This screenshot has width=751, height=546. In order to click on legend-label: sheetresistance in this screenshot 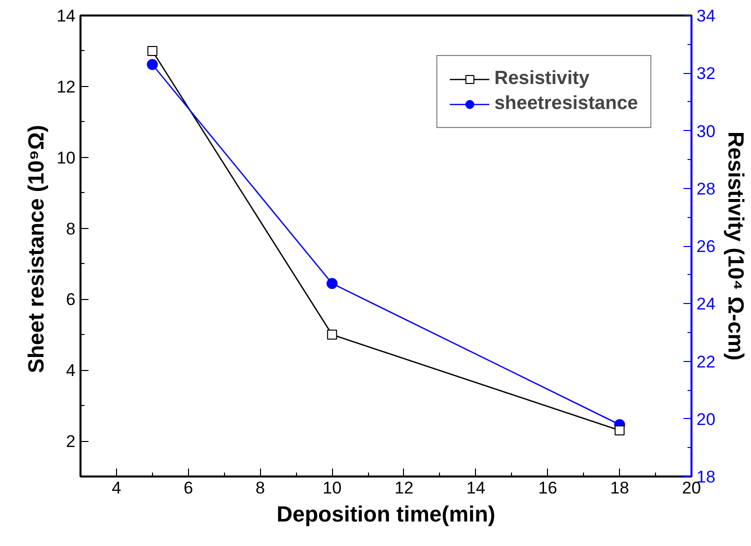, I will do `click(566, 104)`.